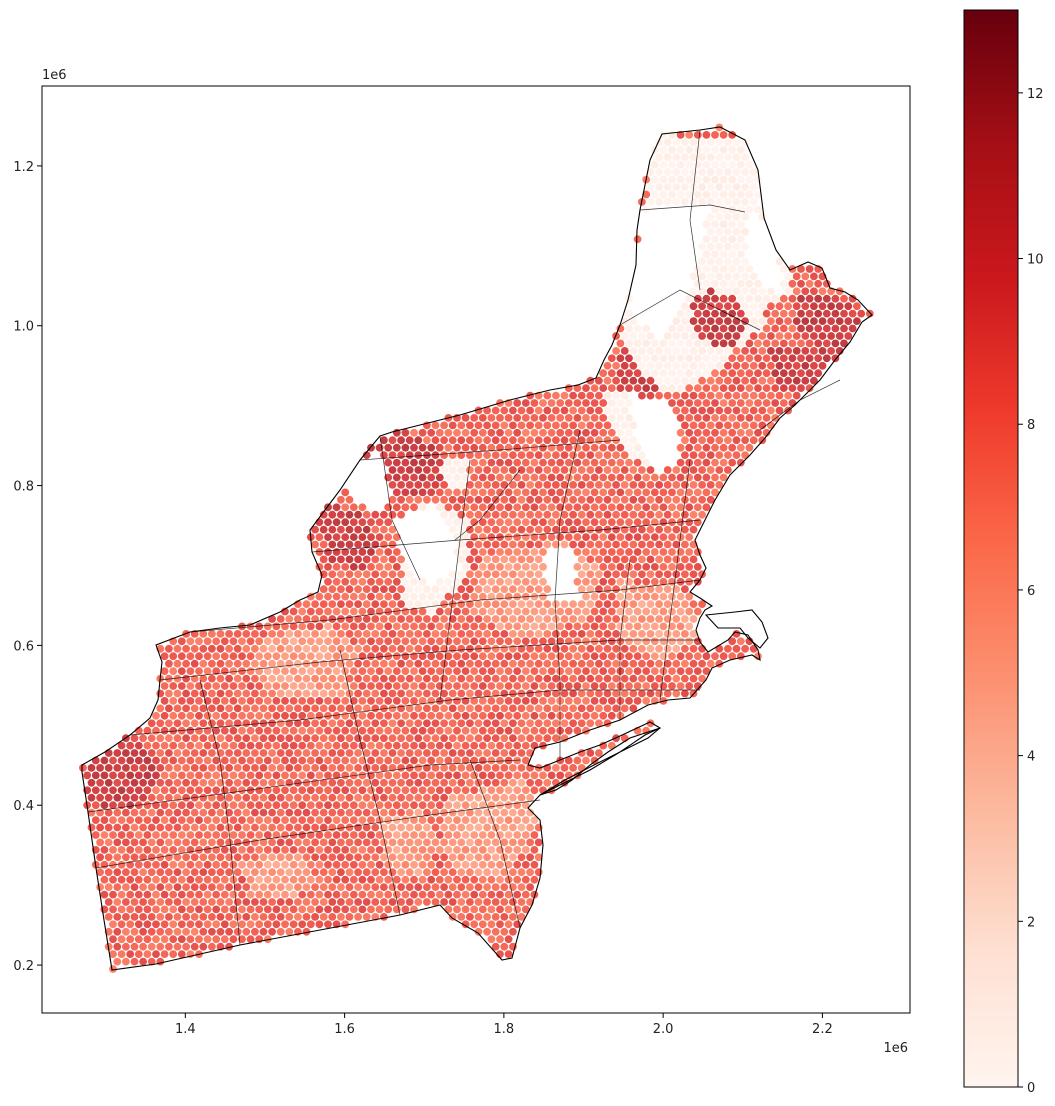  I want to click on county-boundary, so click(490, 450).